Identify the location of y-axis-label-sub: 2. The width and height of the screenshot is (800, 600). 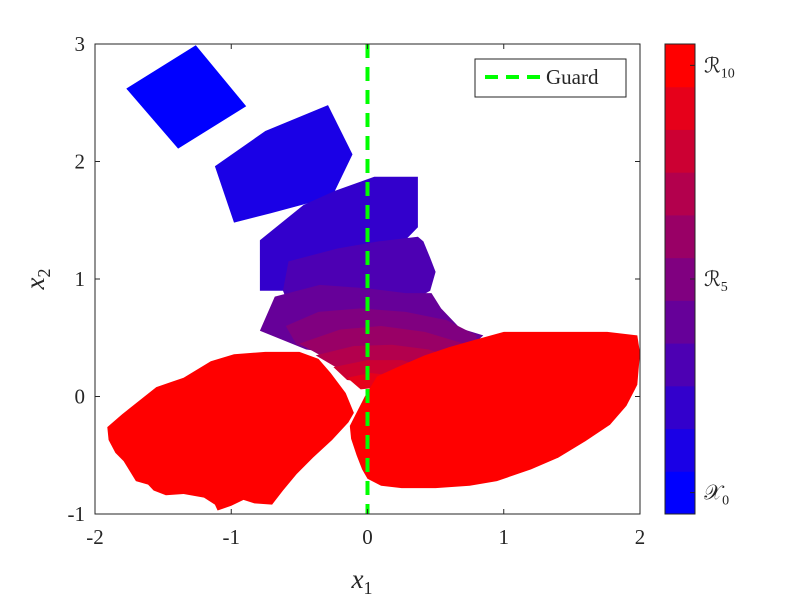
(44, 273).